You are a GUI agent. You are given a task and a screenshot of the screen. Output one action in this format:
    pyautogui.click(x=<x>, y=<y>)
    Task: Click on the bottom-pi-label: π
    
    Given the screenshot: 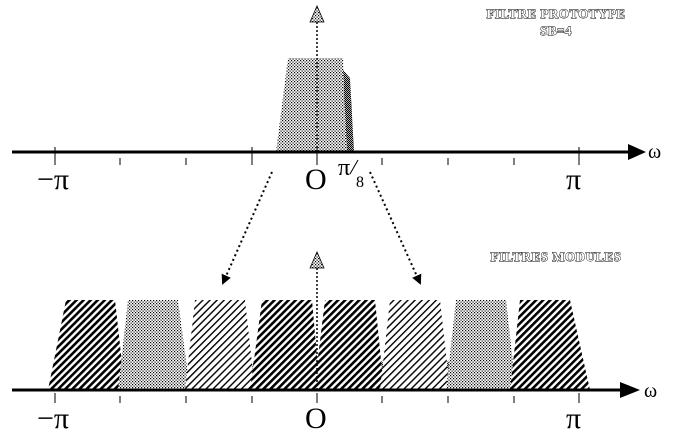 What is the action you would take?
    pyautogui.click(x=573, y=418)
    